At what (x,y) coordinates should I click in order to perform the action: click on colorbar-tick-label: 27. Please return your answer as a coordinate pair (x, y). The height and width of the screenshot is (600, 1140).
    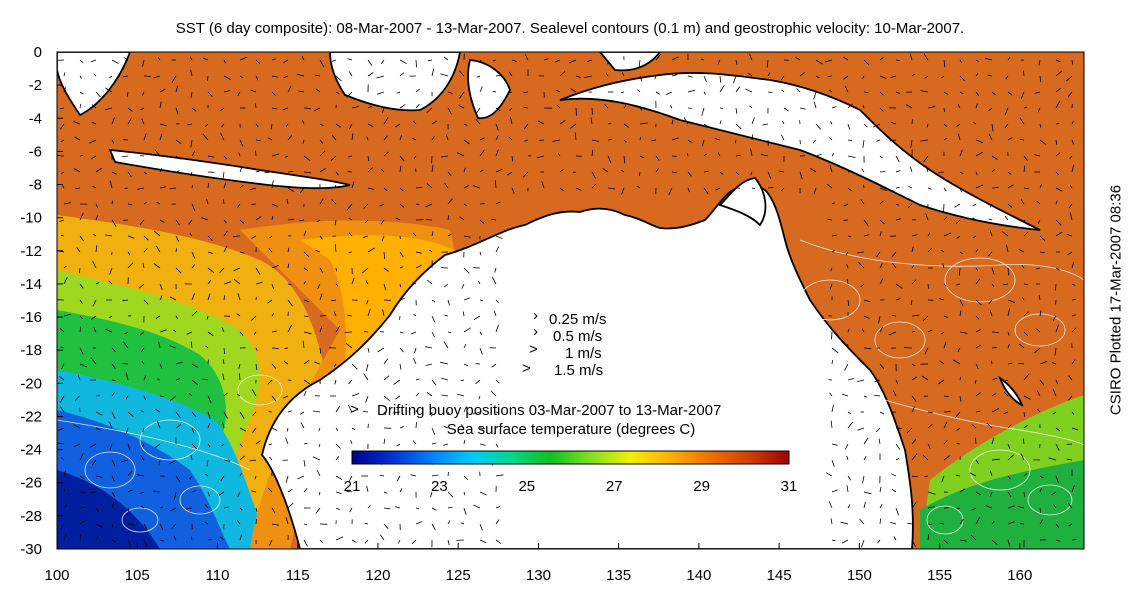
    Looking at the image, I should click on (614, 486).